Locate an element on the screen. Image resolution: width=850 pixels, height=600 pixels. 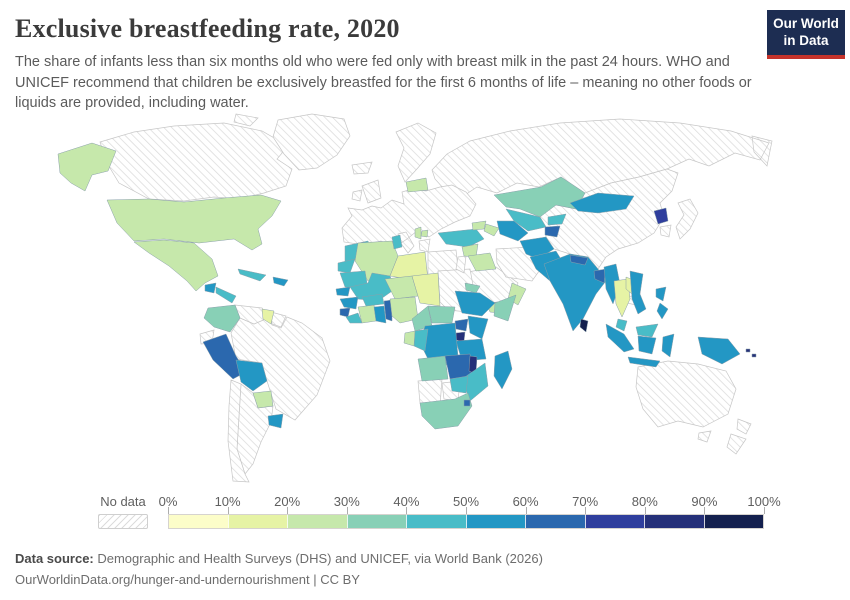
country-burkina: Burkina Faso: 40-50% is located at coordinates (373, 300).